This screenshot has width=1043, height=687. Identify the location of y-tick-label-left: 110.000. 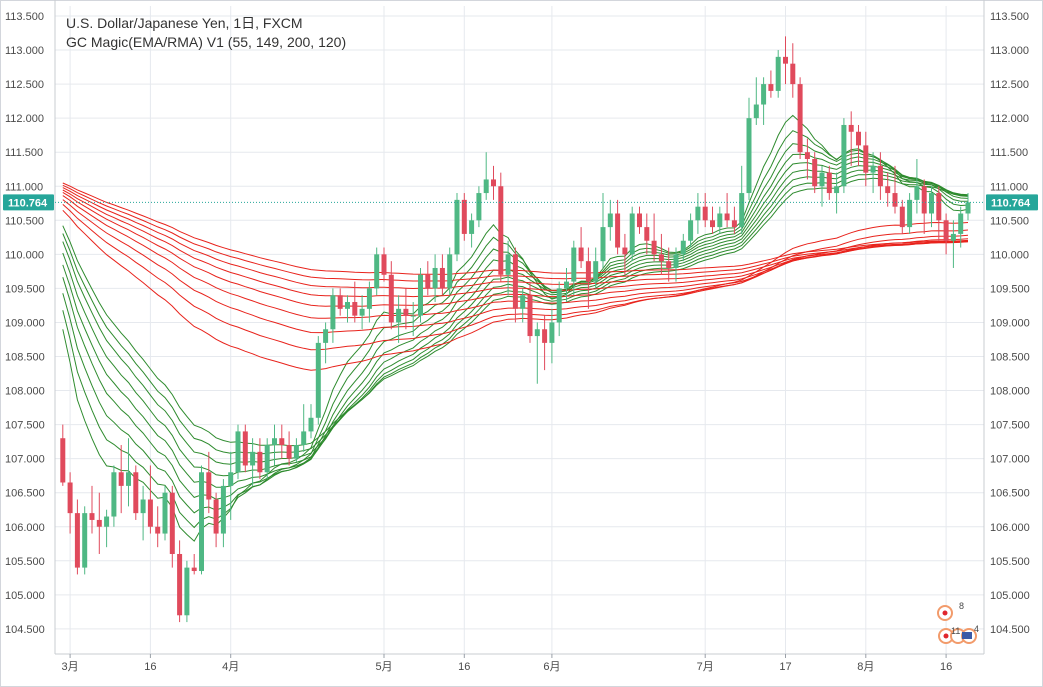
(24, 255).